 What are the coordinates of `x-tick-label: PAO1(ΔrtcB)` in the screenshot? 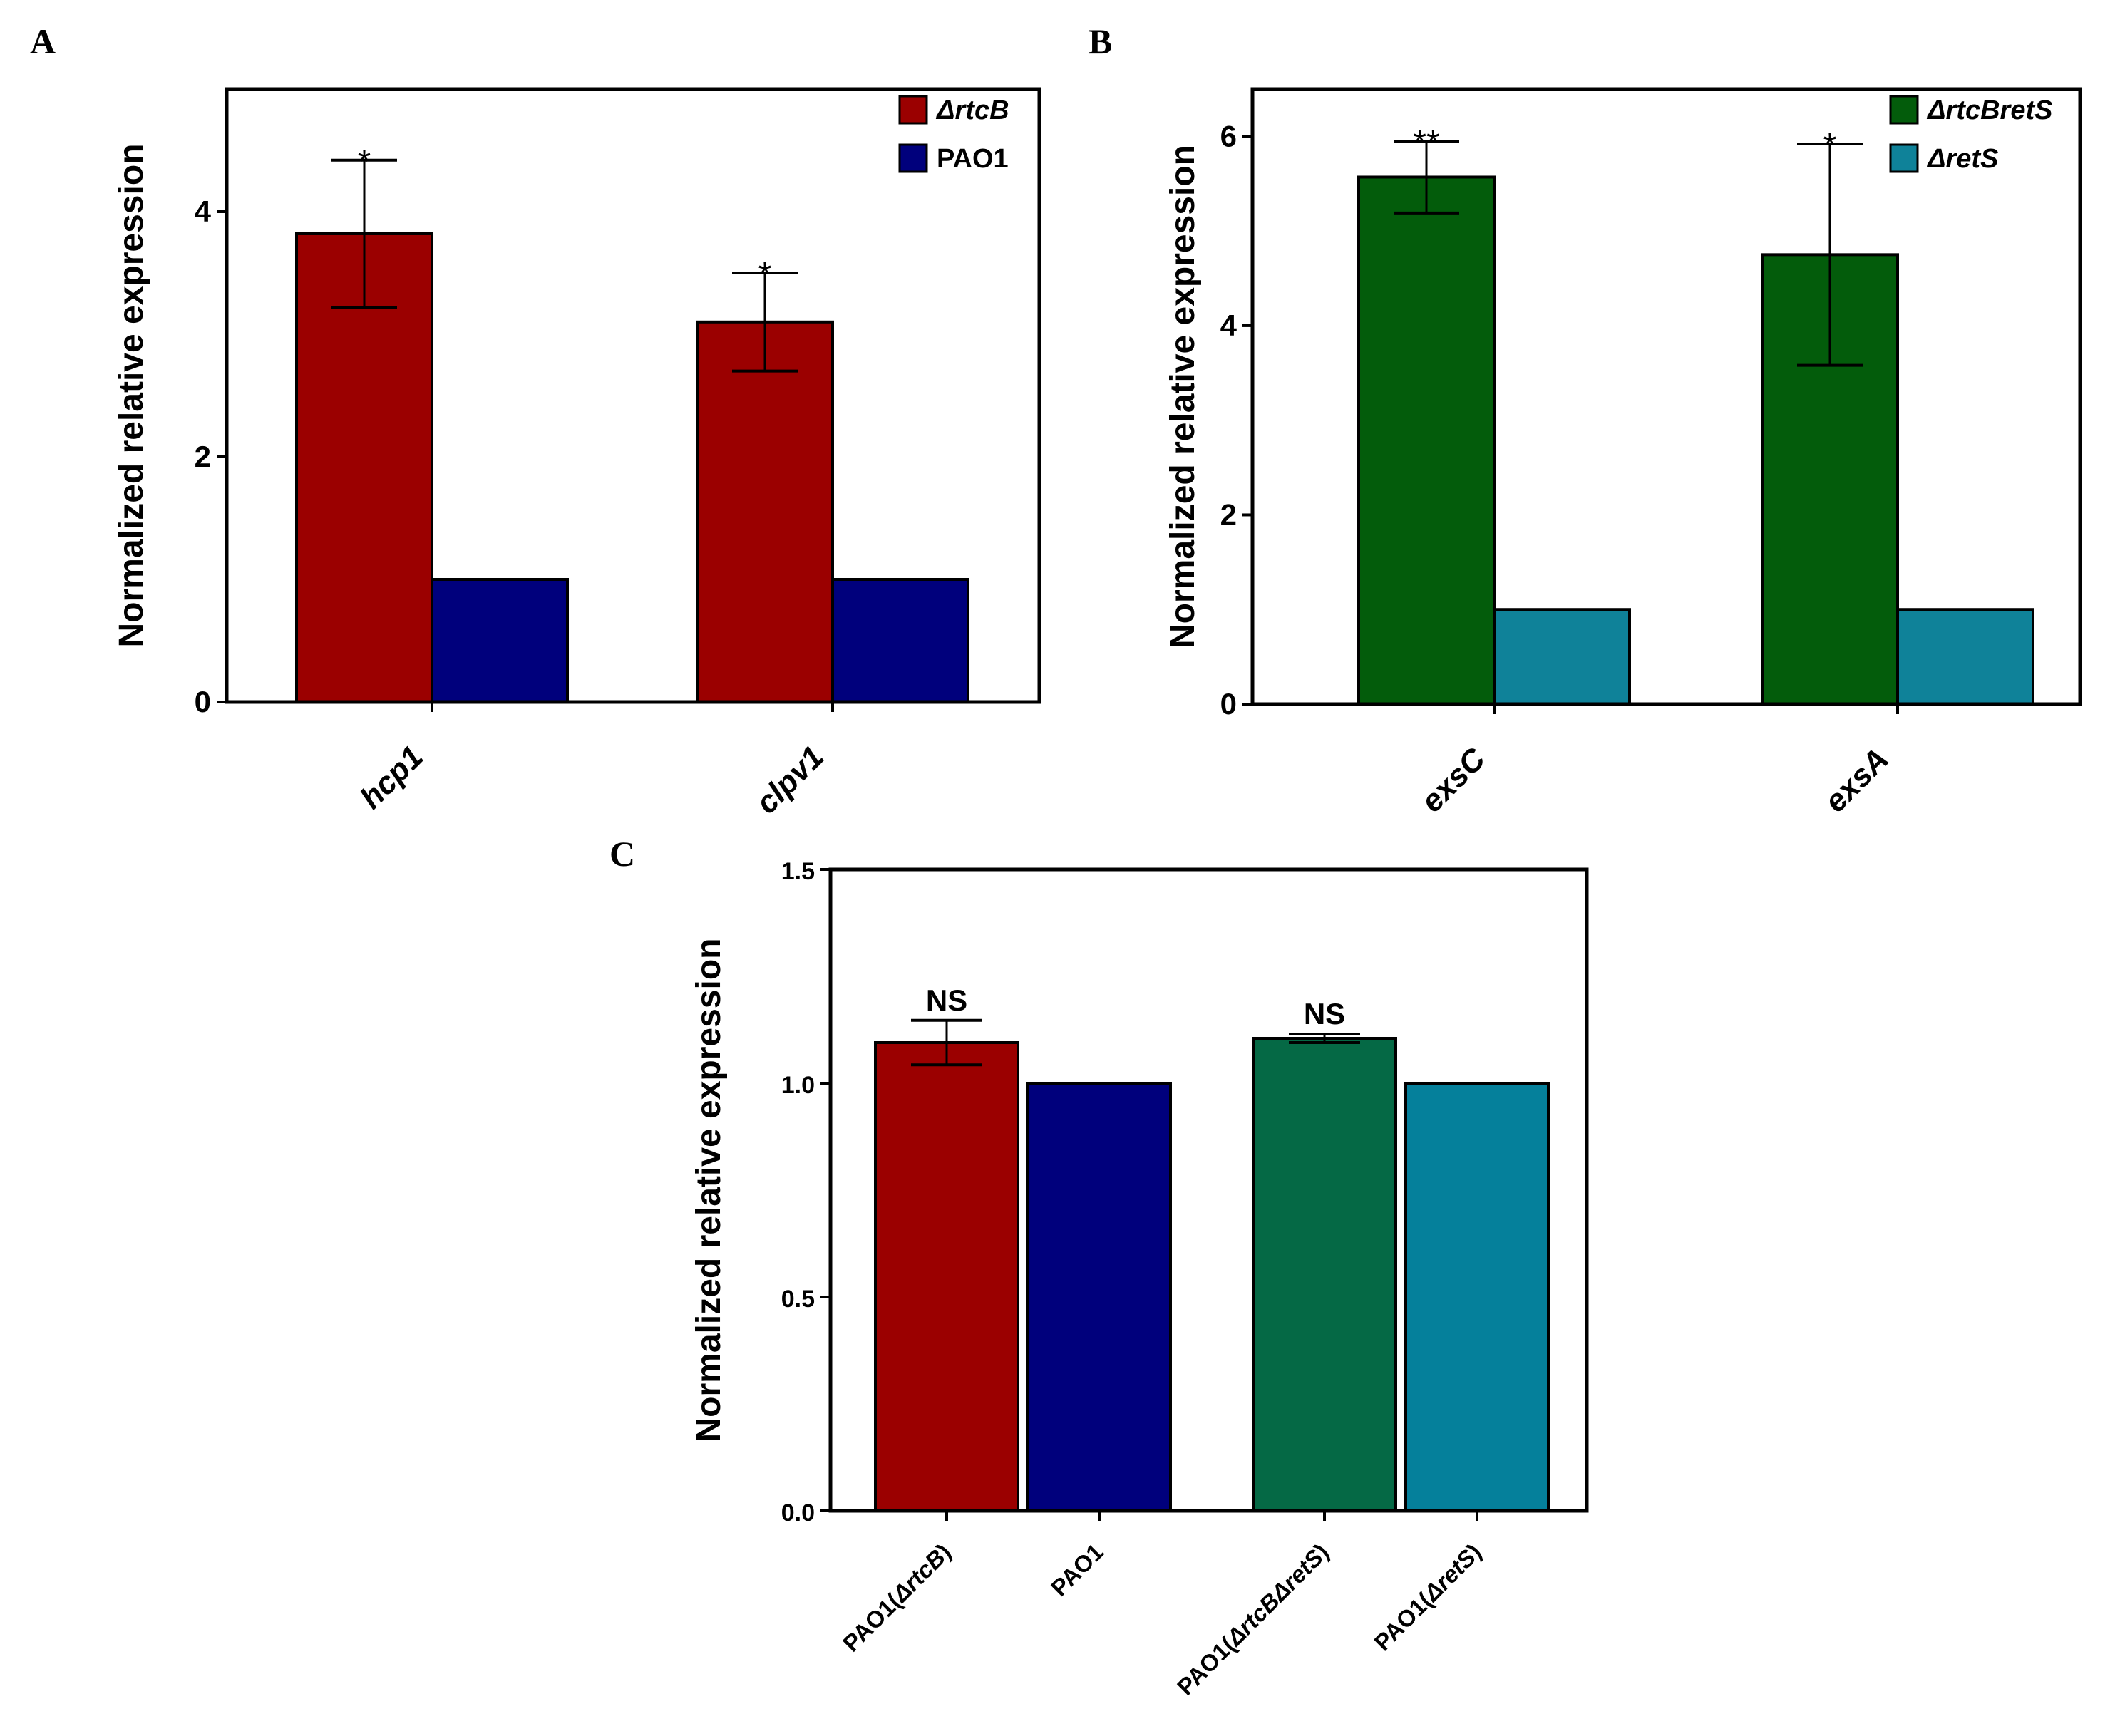 It's located at (897, 1598).